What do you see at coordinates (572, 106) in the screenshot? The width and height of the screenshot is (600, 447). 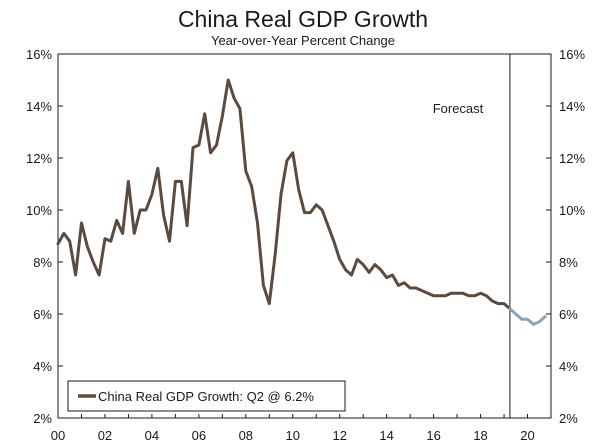 I see `y-tick-label-right: 14%` at bounding box center [572, 106].